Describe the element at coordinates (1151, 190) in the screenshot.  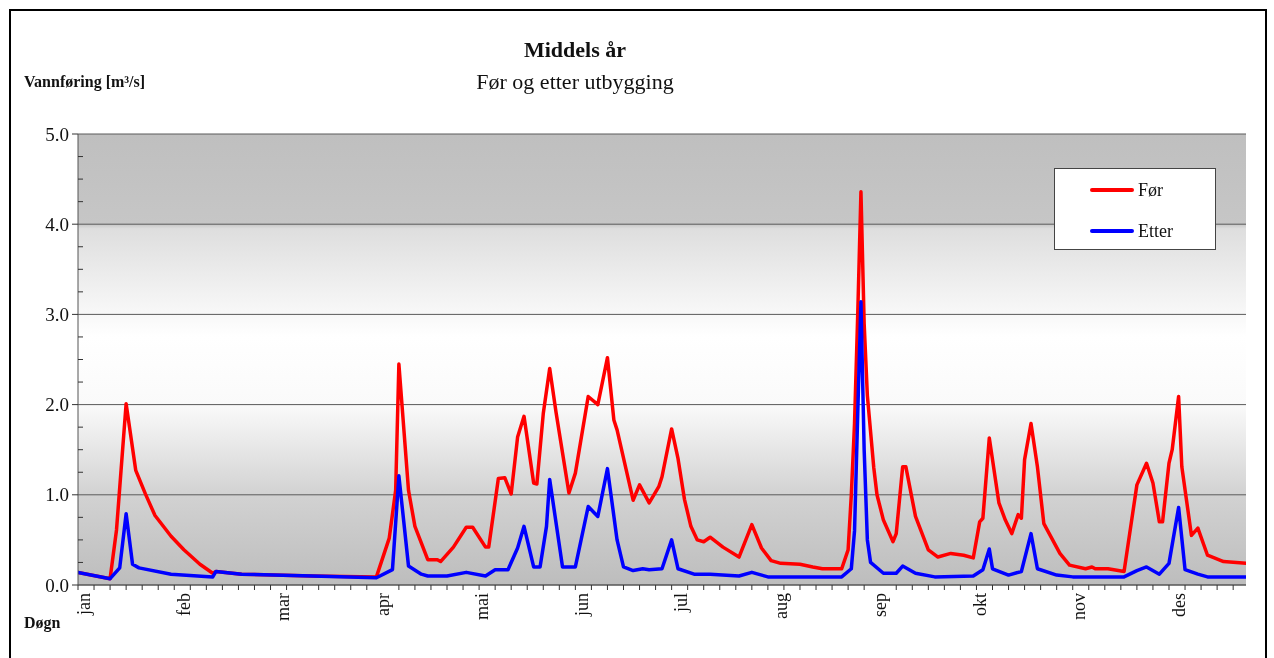
I see `legend-label: Før` at that location.